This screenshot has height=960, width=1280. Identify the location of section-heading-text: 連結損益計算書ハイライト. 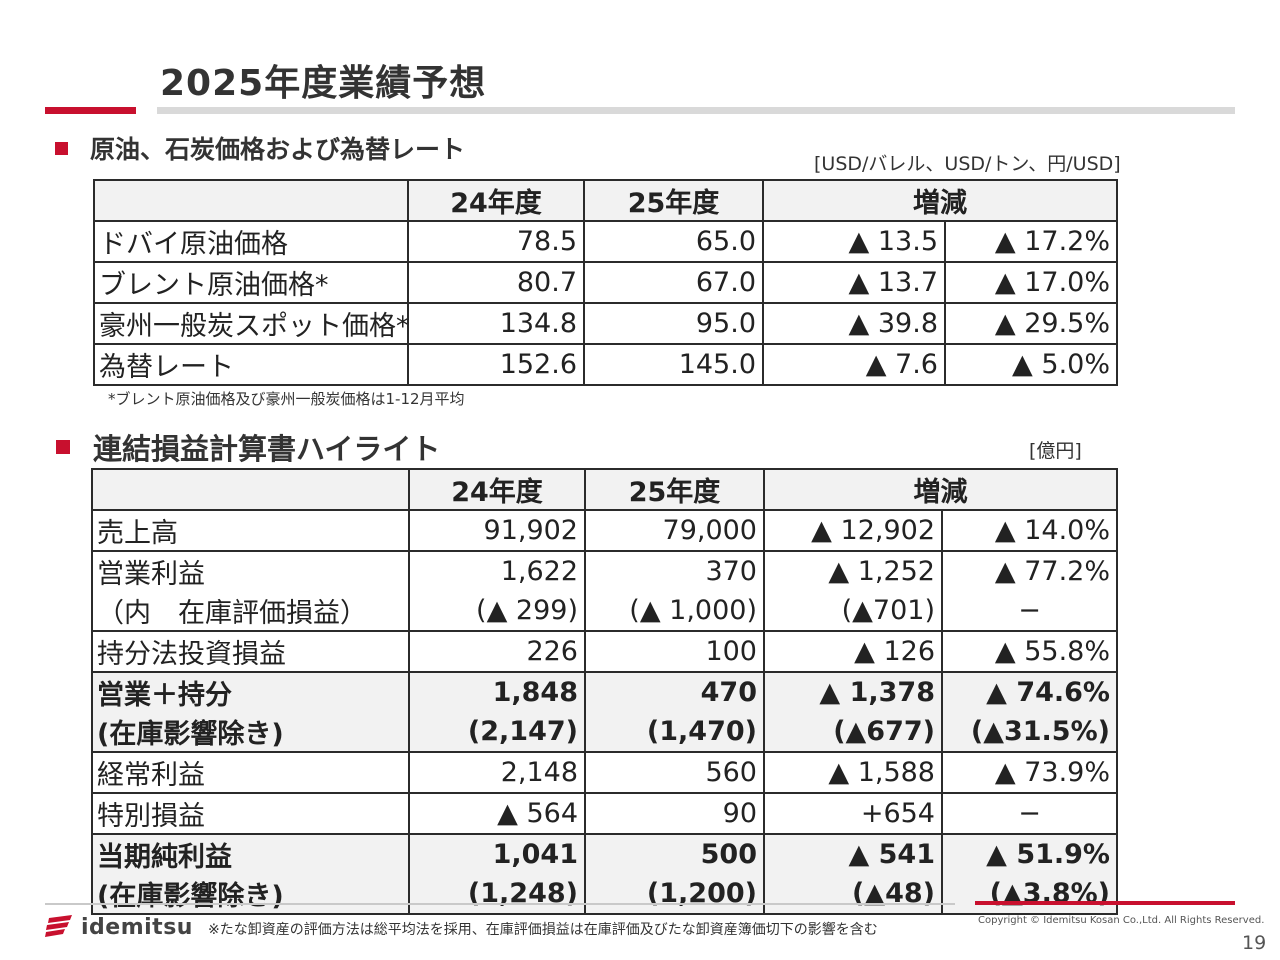
(267, 449).